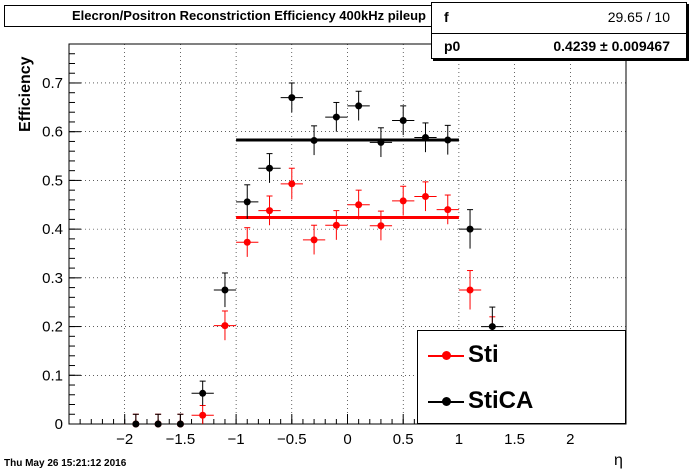  What do you see at coordinates (521, 355) in the screenshot?
I see `legend-entry-sti: Sti` at bounding box center [521, 355].